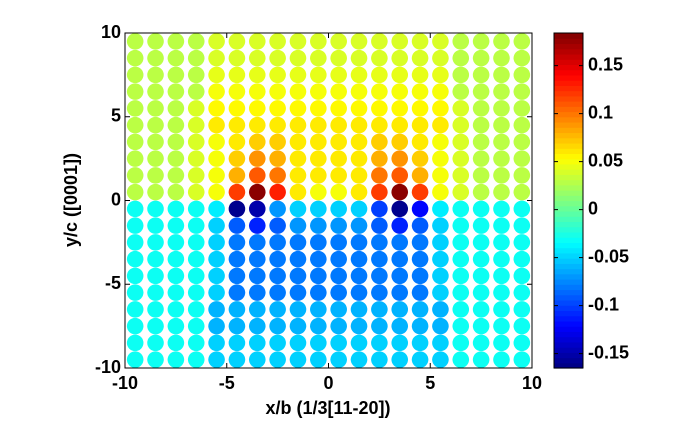 The image size is (697, 429). Describe the element at coordinates (328, 383) in the screenshot. I see `x-tick-label: 0` at that location.